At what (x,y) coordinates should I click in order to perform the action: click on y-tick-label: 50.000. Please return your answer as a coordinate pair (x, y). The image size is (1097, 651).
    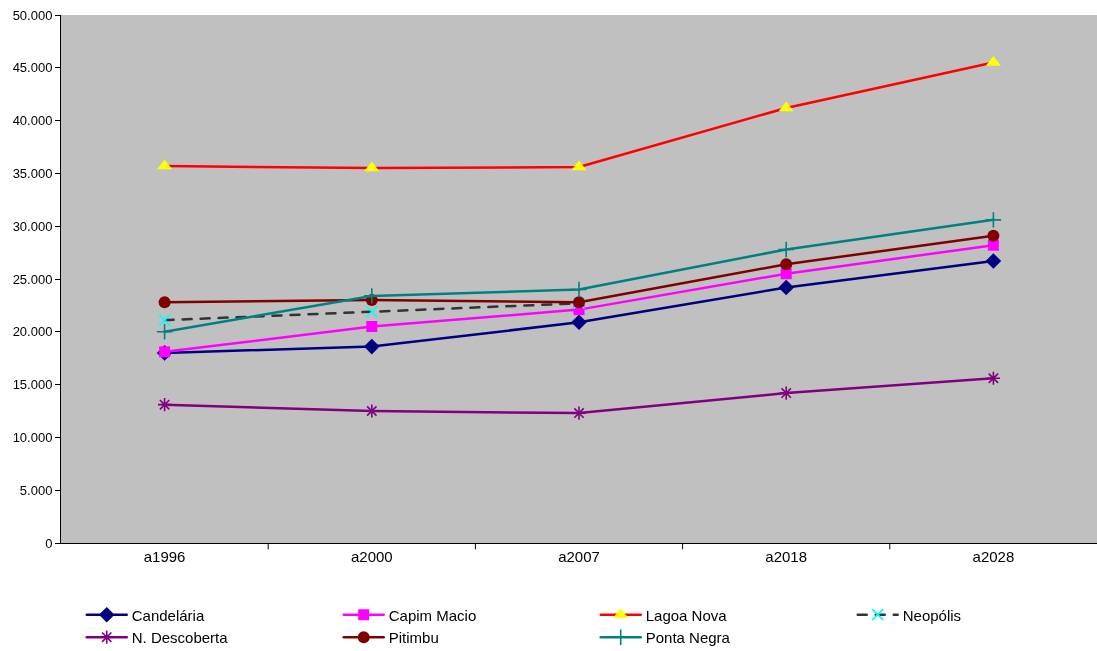
    Looking at the image, I should click on (32, 15).